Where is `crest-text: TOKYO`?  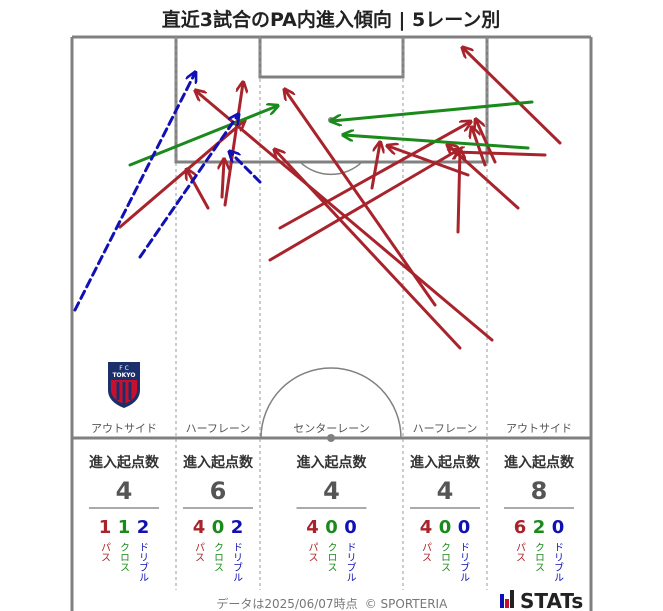
crest-text: TOKYO is located at coordinates (123, 375).